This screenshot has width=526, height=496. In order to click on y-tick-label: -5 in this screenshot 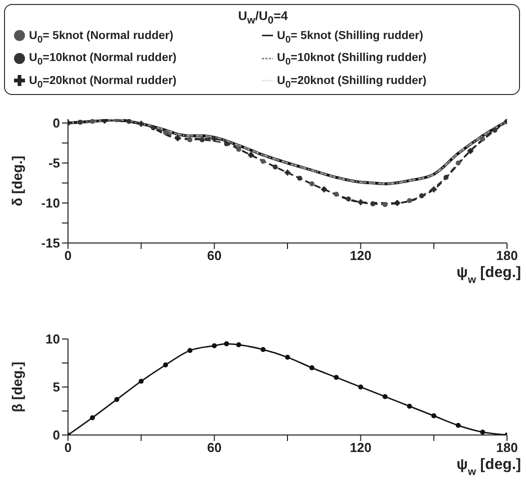, I will do `click(54, 163)`.